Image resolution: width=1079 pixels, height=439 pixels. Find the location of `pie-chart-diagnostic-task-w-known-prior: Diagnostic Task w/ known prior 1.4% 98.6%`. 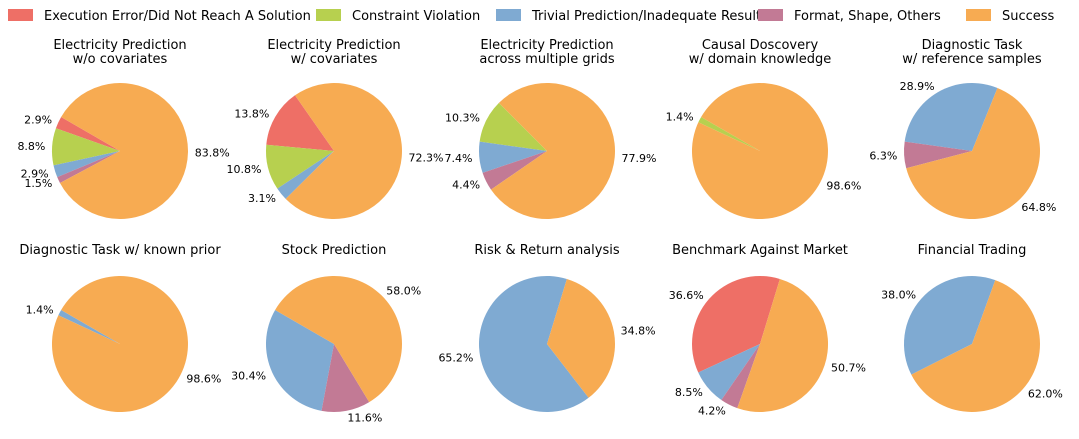

pie-chart-diagnostic-task-w-known-prior: Diagnostic Task w/ known prior 1.4% 98.6% is located at coordinates (120, 328).